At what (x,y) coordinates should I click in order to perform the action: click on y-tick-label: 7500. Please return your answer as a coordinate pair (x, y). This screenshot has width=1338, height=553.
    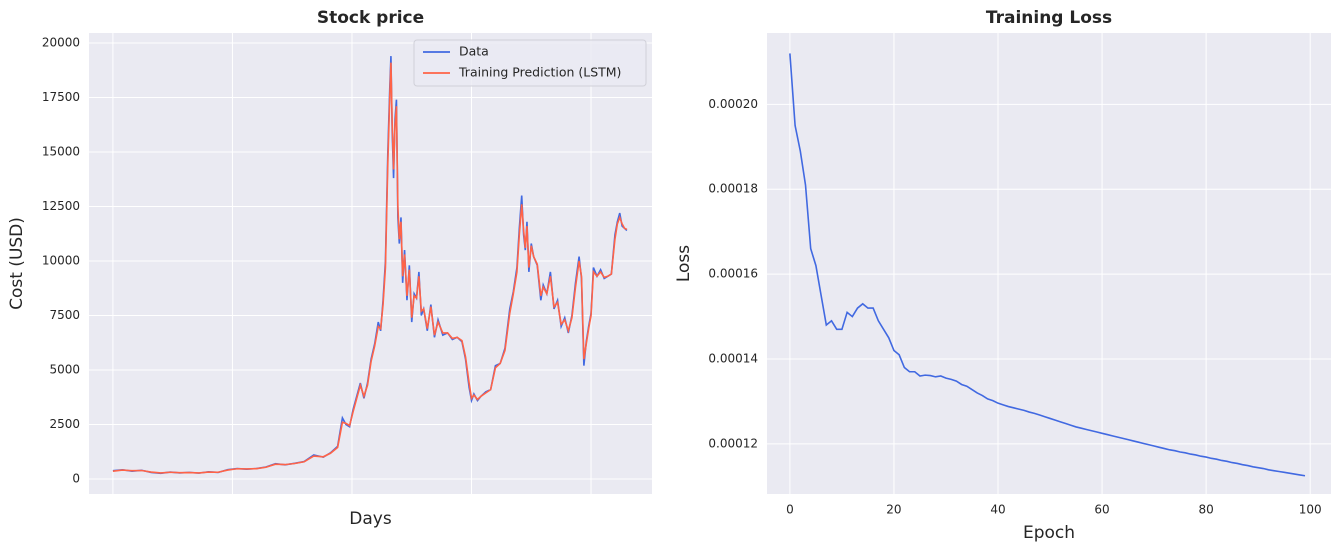
    Looking at the image, I should click on (64, 315).